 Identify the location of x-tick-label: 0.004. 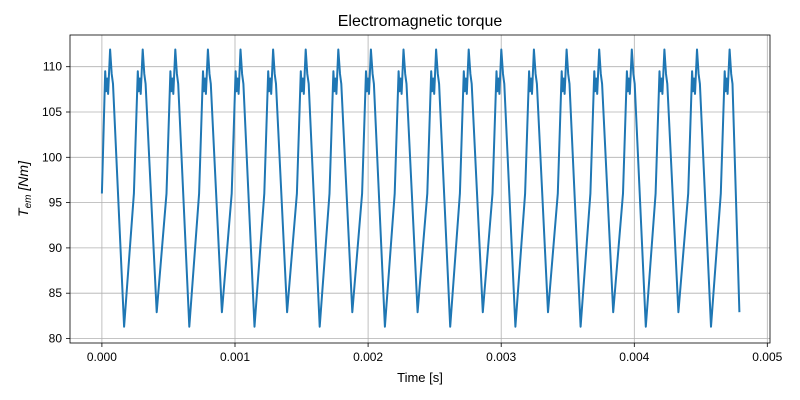
(634, 357).